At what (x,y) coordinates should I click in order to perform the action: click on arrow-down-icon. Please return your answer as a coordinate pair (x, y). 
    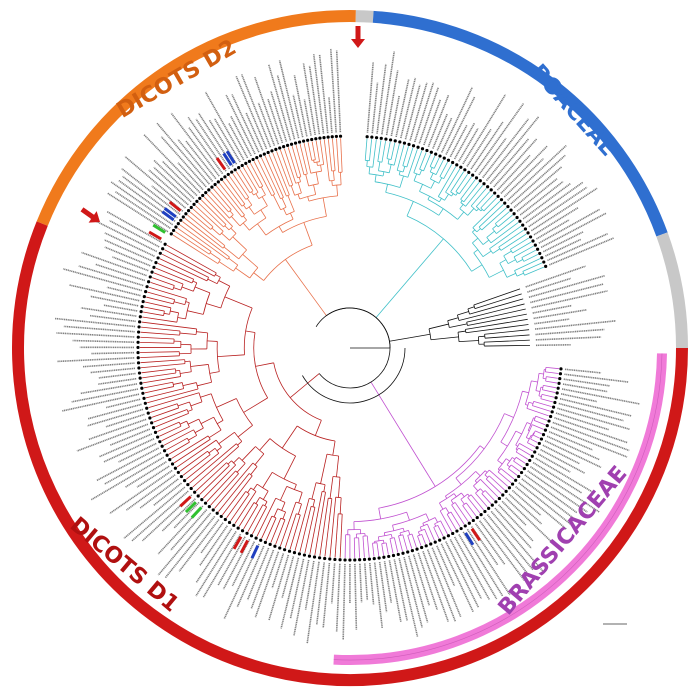
    Looking at the image, I should click on (358, 37).